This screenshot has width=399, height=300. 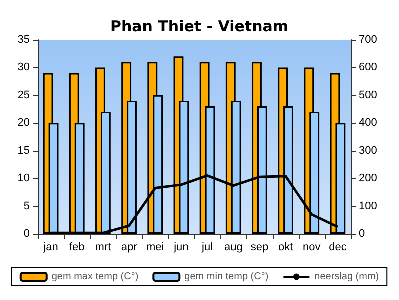 What do you see at coordinates (27, 206) in the screenshot?
I see `y-tick-label: 5` at bounding box center [27, 206].